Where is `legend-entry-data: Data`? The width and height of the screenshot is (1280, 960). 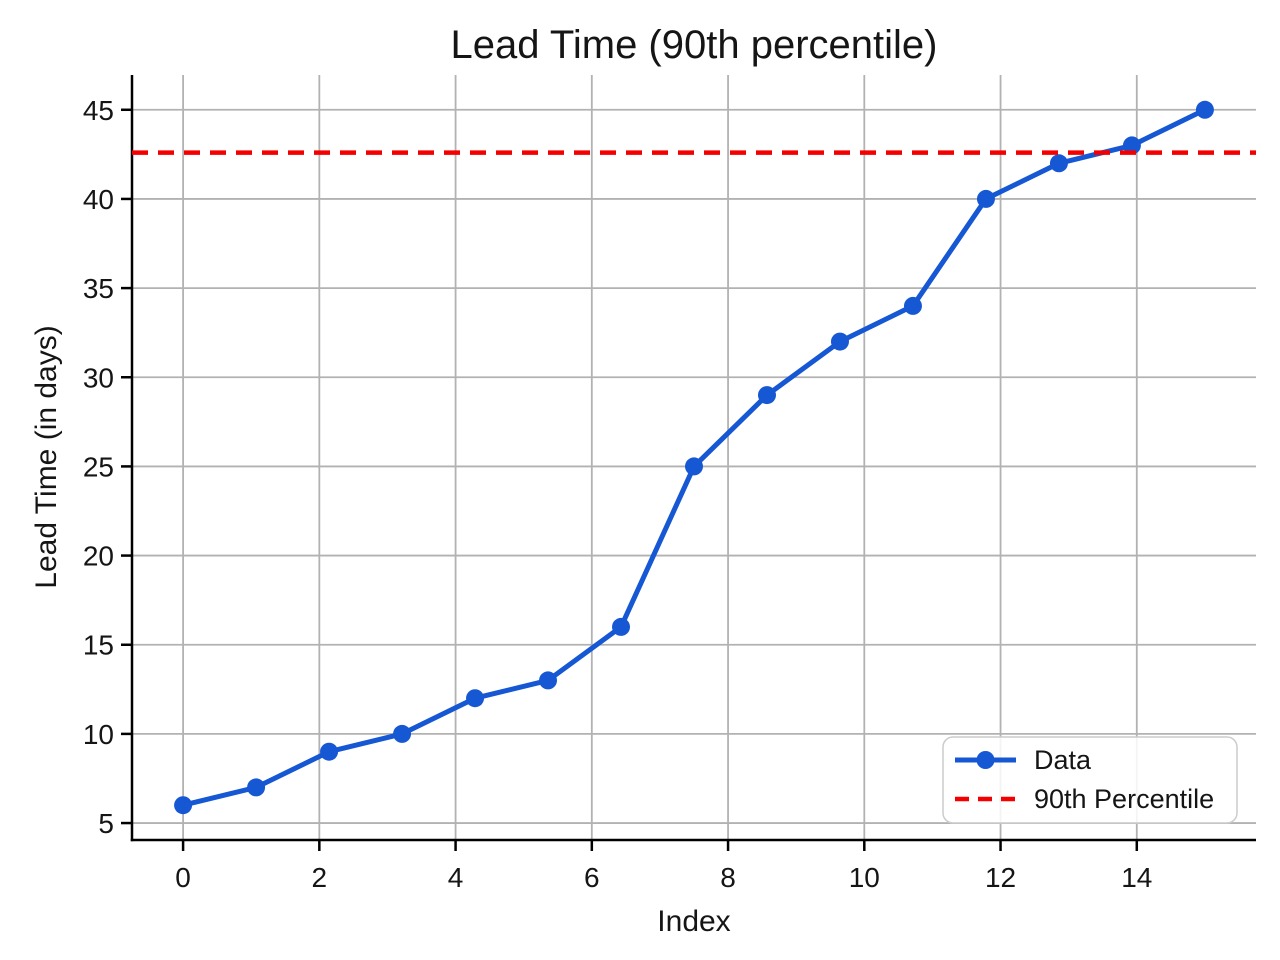 legend-entry-data: Data is located at coordinates (1023, 760).